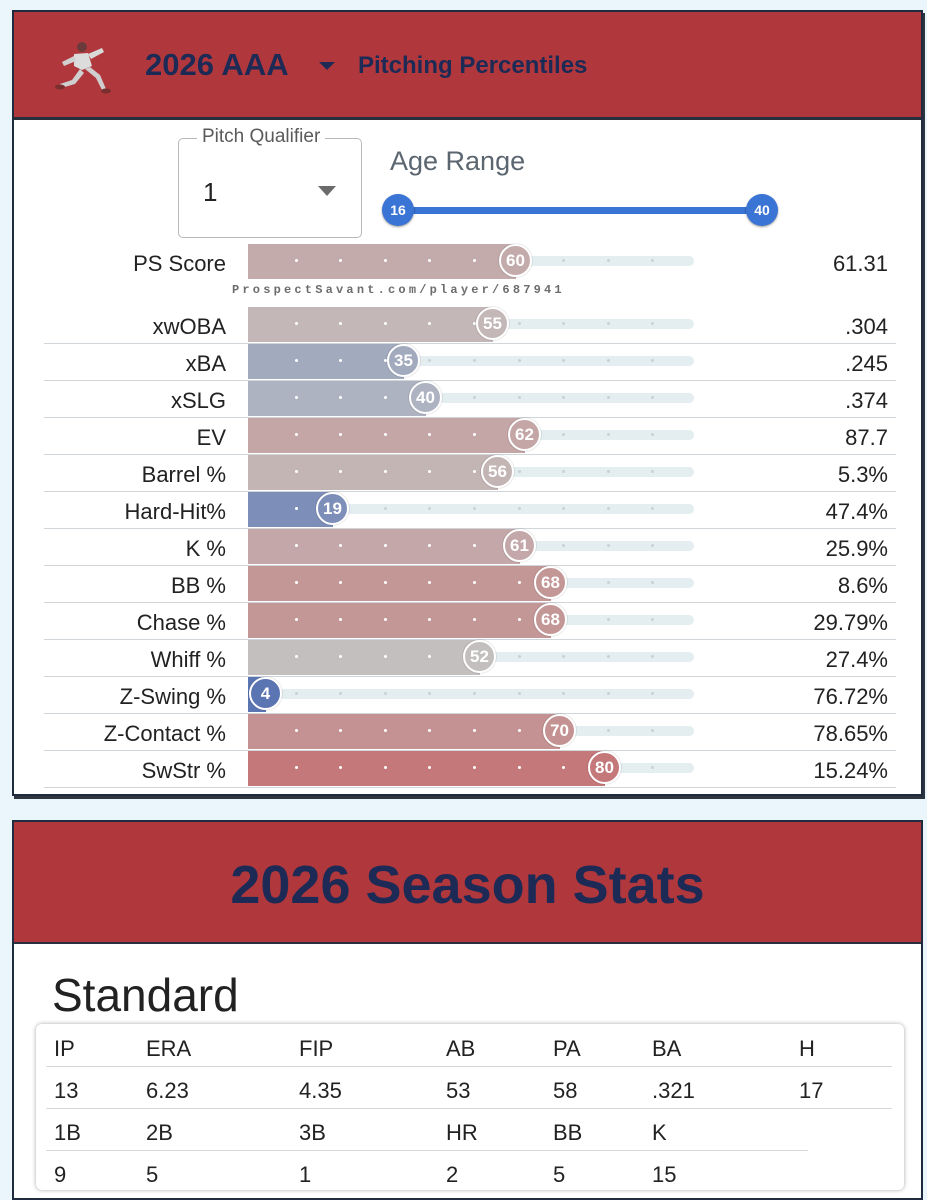 Image resolution: width=927 pixels, height=1200 pixels. What do you see at coordinates (519, 545) in the screenshot?
I see `percentile-badge: 61` at bounding box center [519, 545].